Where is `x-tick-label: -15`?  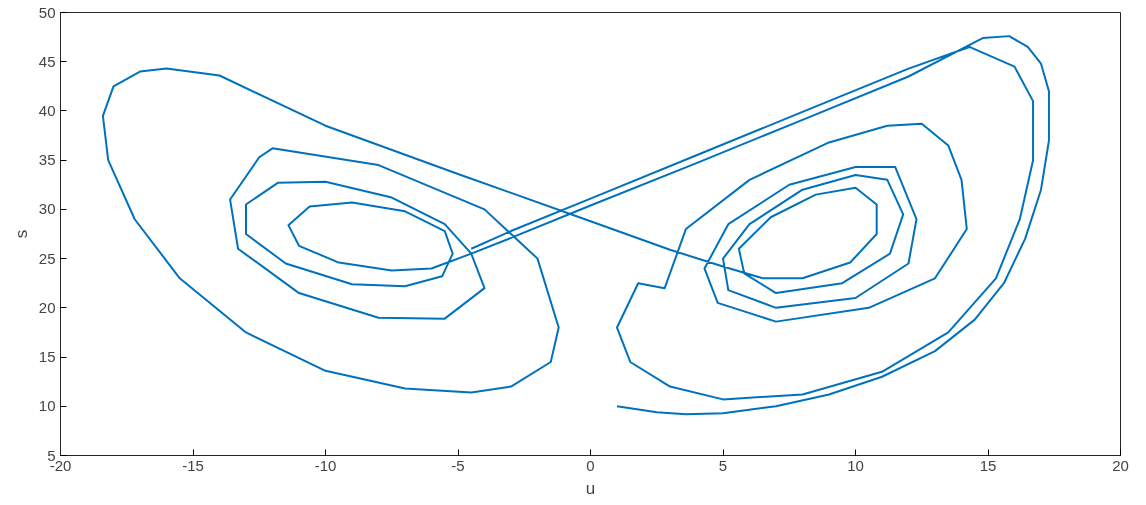
x-tick-label: -15 is located at coordinates (193, 465).